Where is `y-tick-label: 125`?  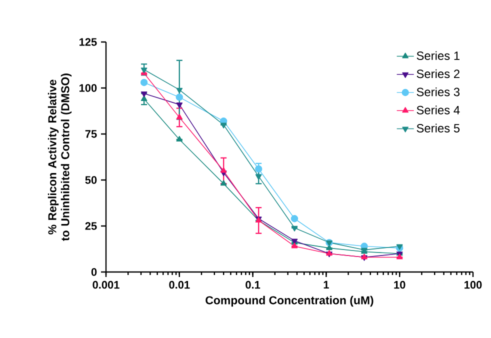 y-tick-label: 125 is located at coordinates (88, 42).